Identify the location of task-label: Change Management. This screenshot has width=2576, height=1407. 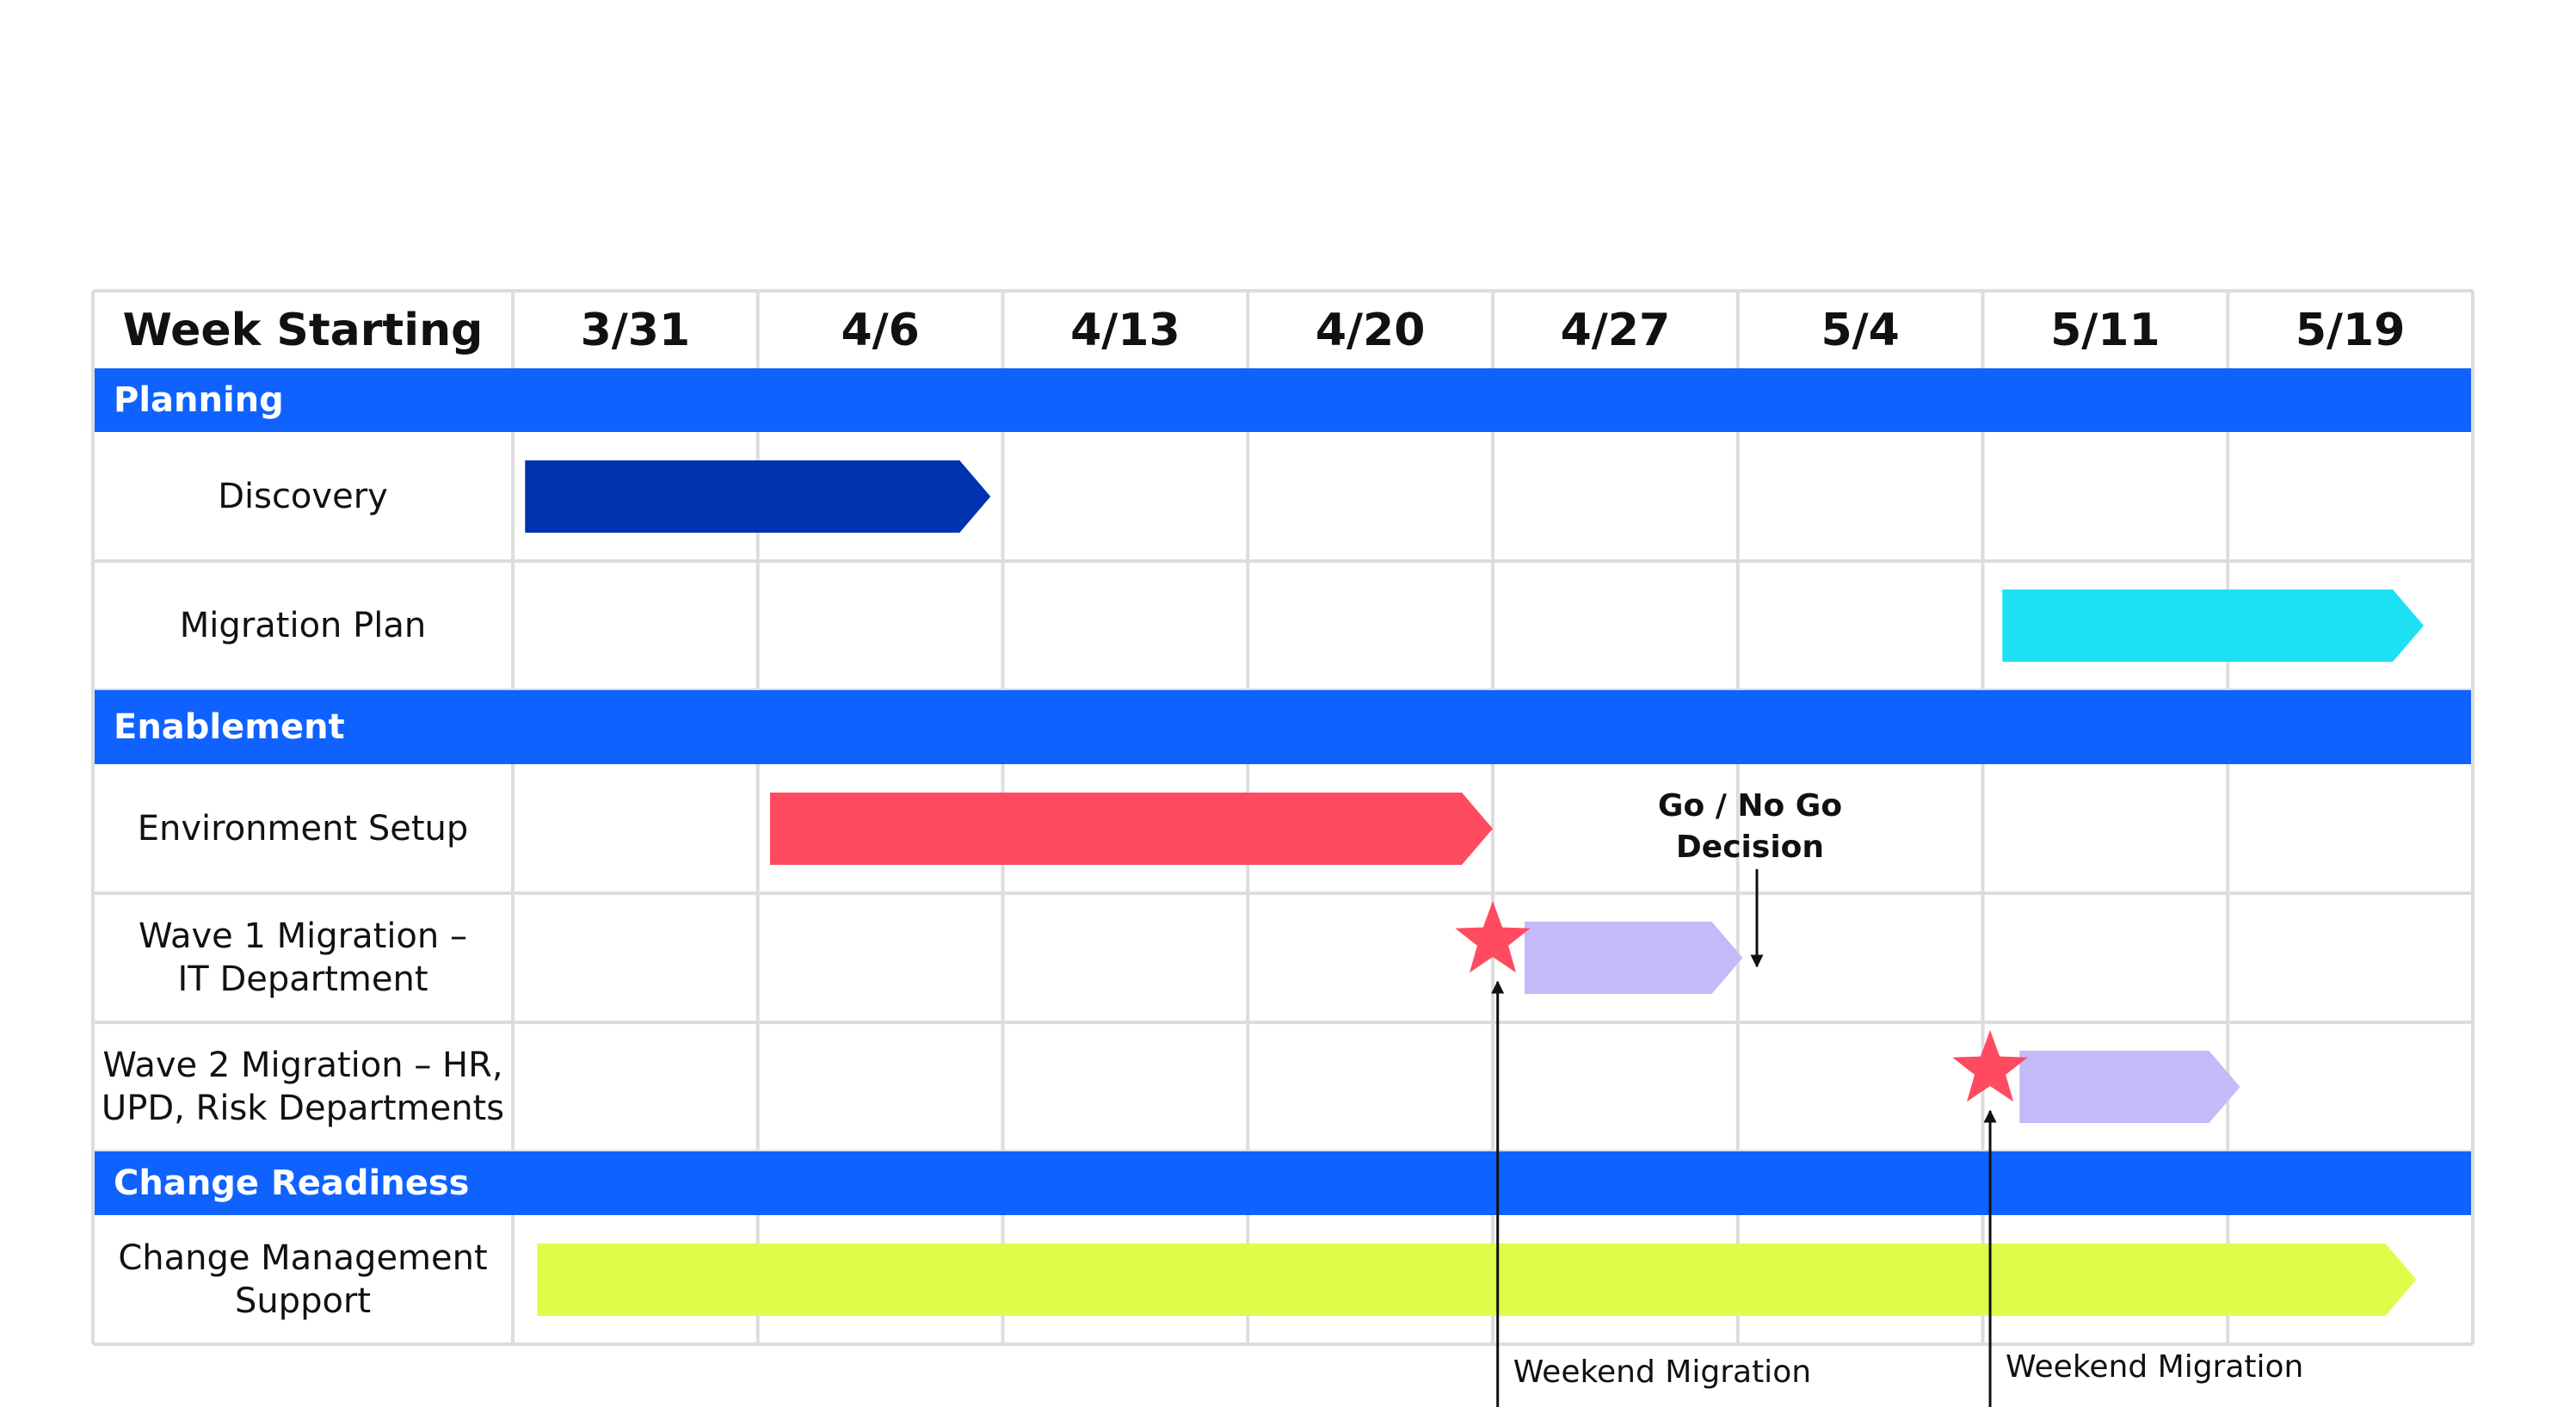
(302, 1258).